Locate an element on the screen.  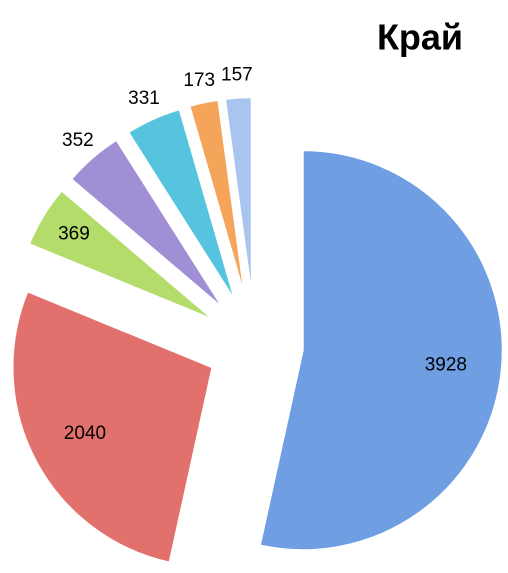
data-label: 352 is located at coordinates (78, 140).